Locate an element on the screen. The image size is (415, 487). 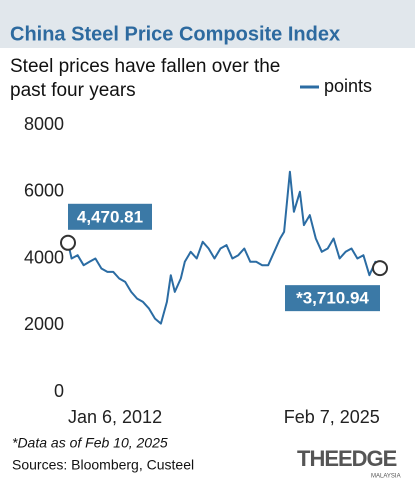
title-band is located at coordinates (207, 24).